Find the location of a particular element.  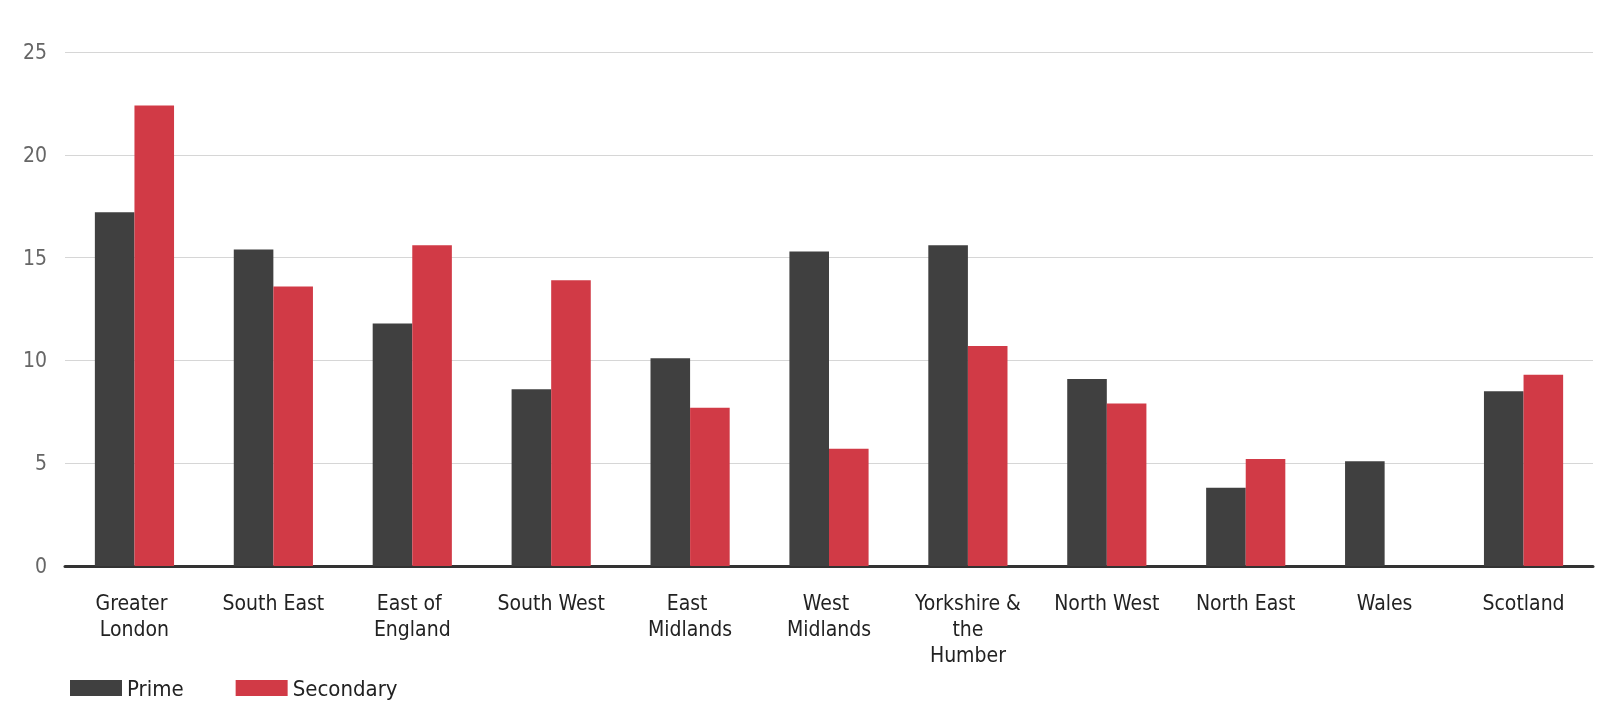

x-tick-label: South West is located at coordinates (551, 603).